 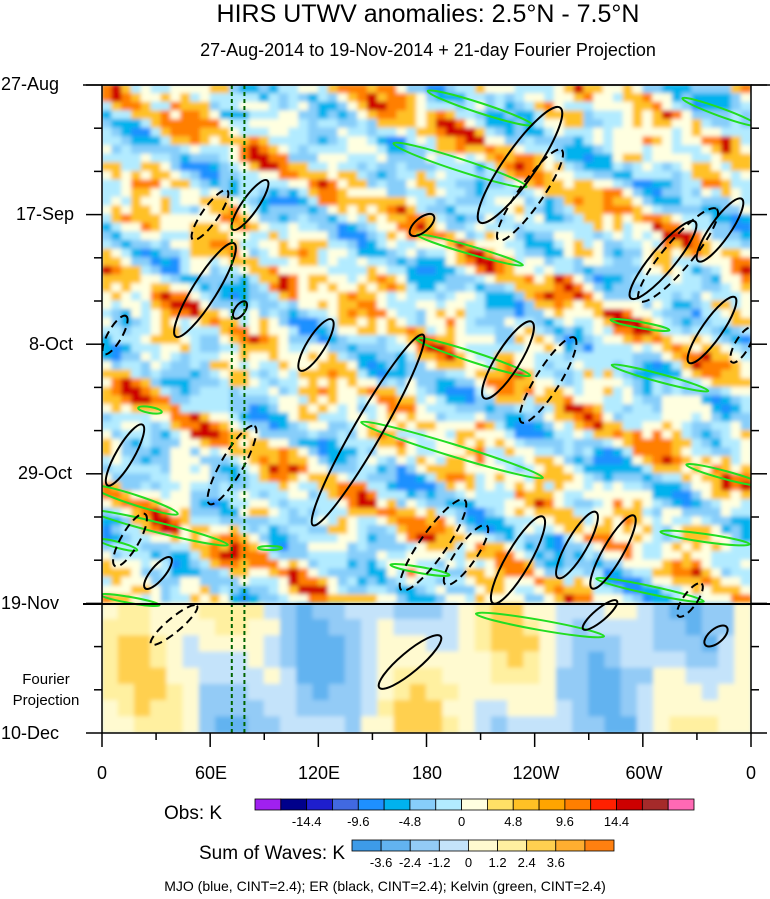 What do you see at coordinates (540, 625) in the screenshot?
I see `kelvin-contour` at bounding box center [540, 625].